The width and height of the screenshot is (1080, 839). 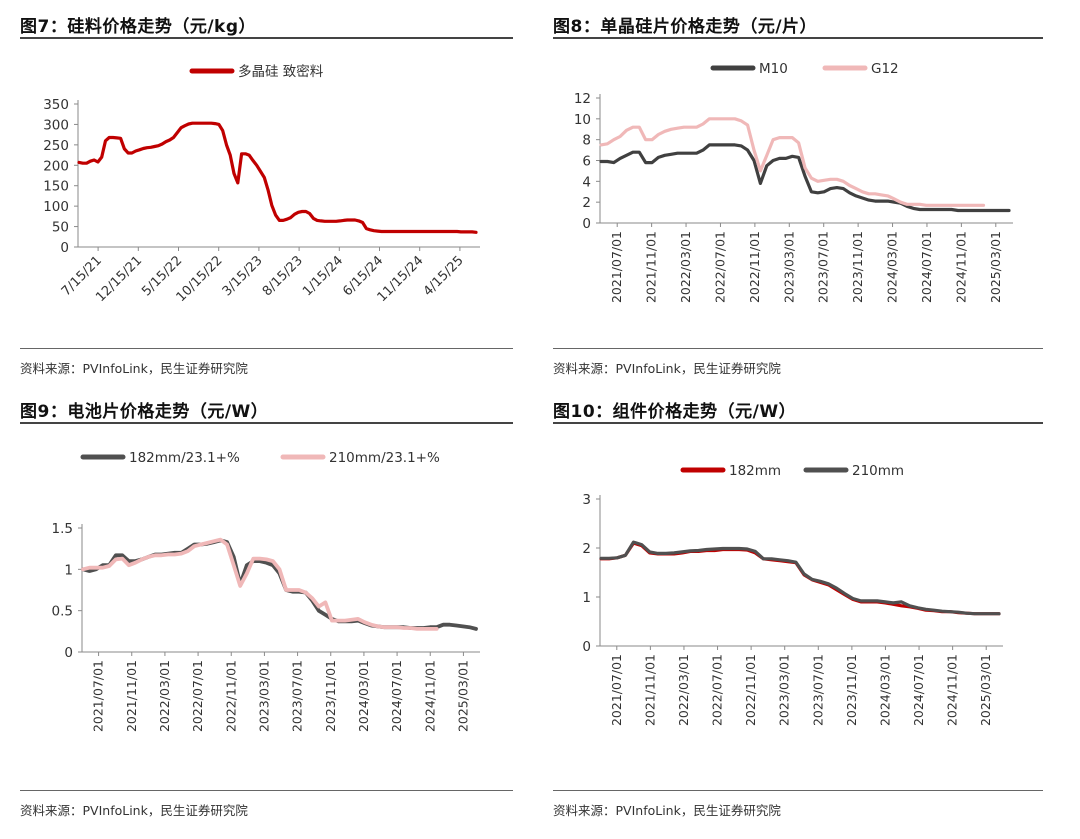 What do you see at coordinates (675, 412) in the screenshot?
I see `panel-title: 图10：组件价格走势（元/W）` at bounding box center [675, 412].